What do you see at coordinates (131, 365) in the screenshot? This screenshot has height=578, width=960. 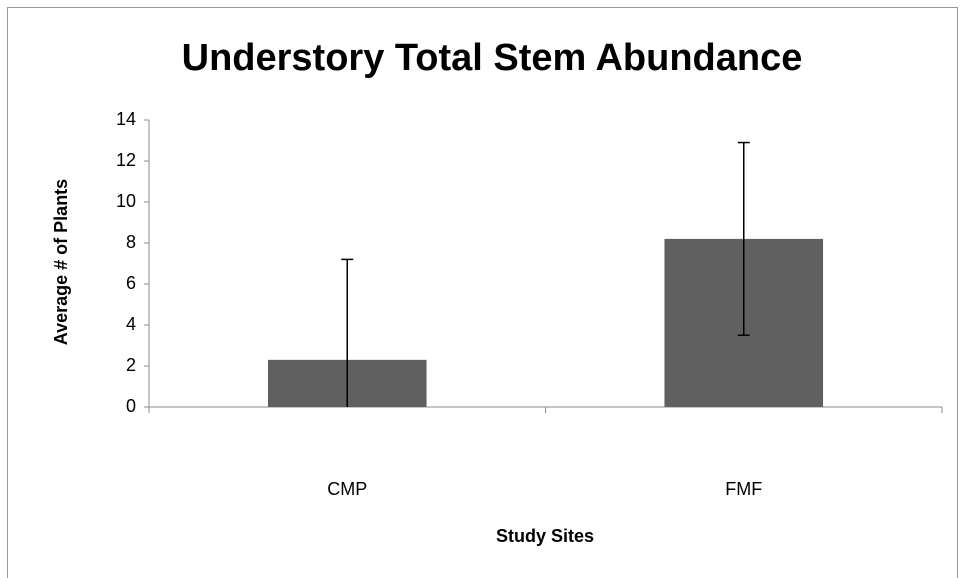 I see `y-tick-label: 2` at bounding box center [131, 365].